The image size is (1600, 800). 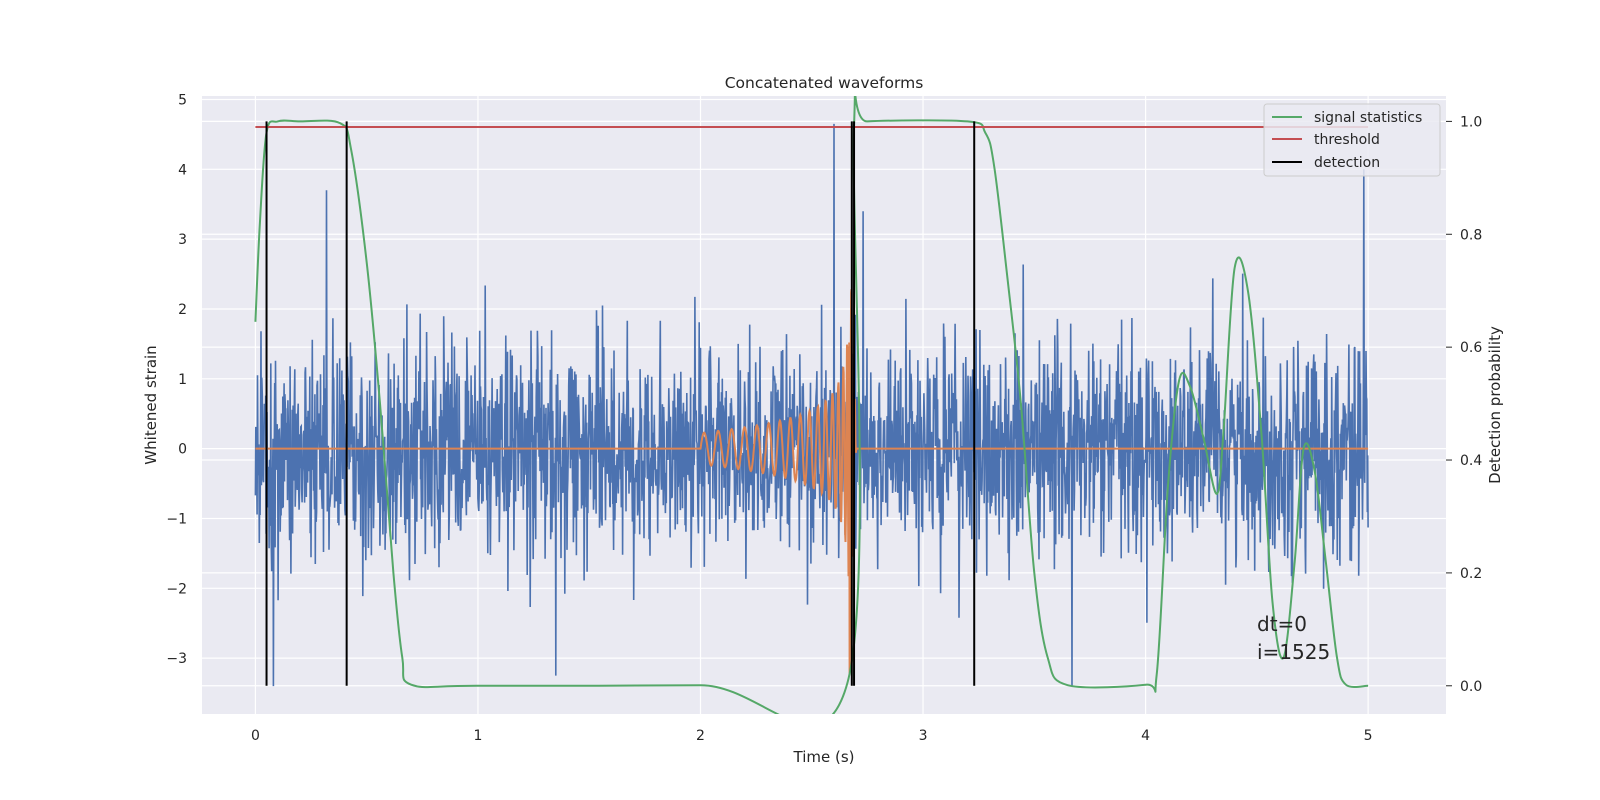 I want to click on chart-title: Concatenated waveforms, so click(x=824, y=83).